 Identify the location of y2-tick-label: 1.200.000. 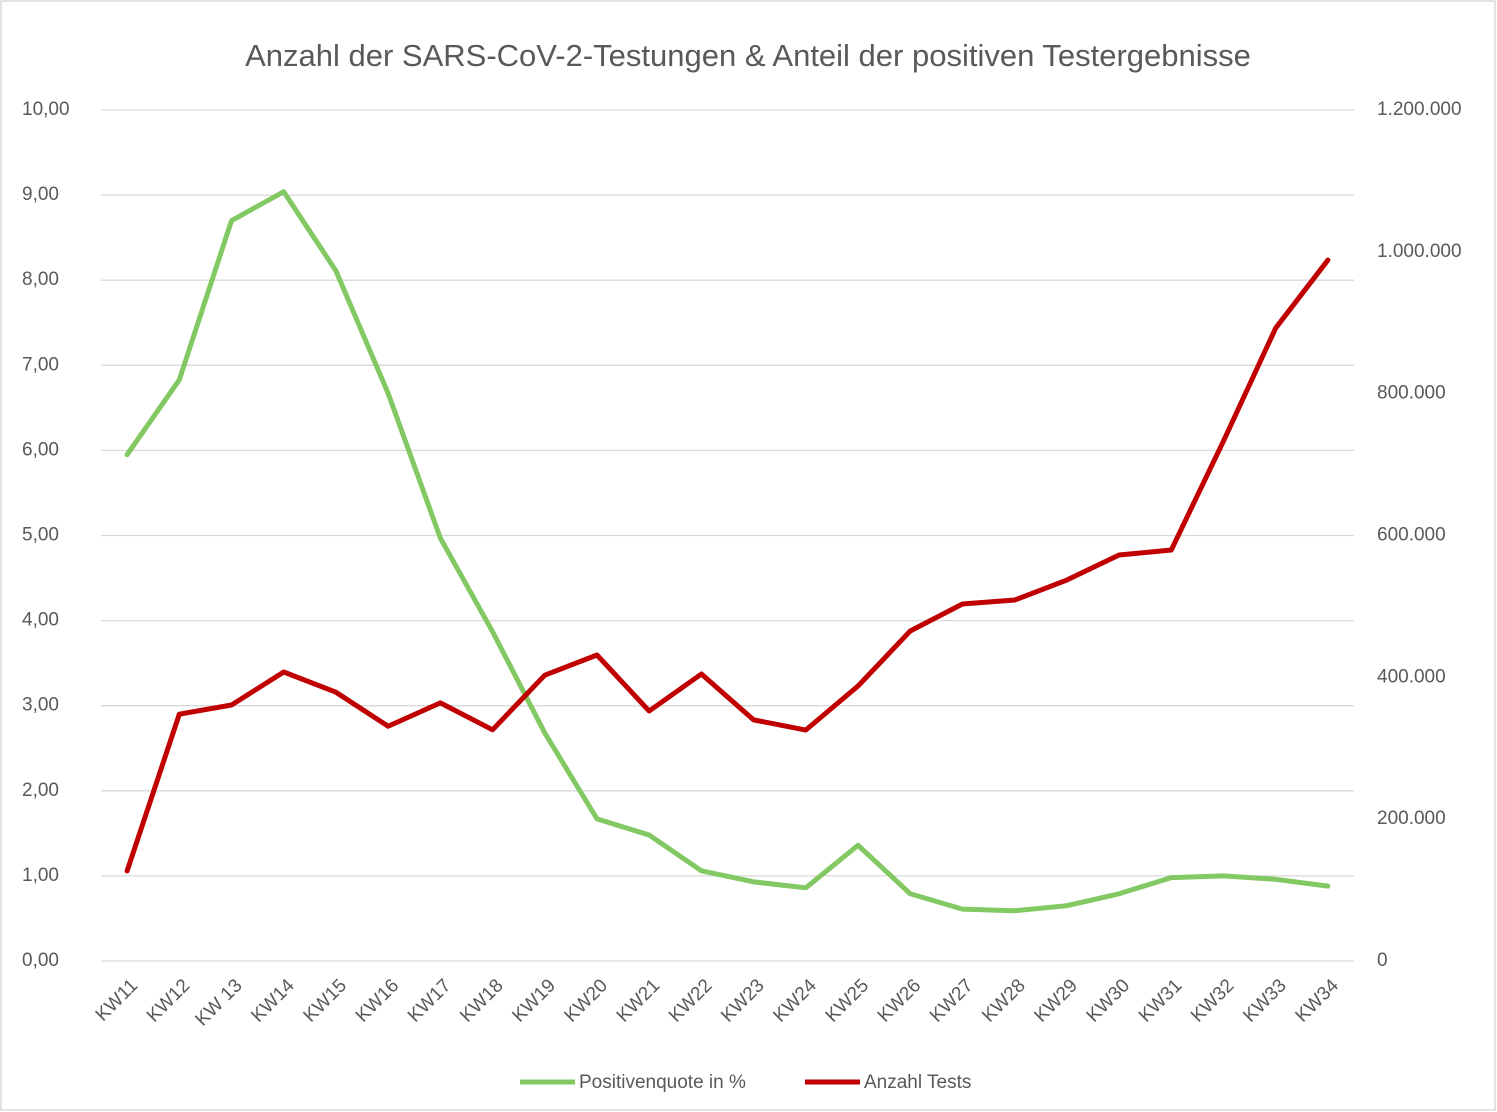
(1419, 109).